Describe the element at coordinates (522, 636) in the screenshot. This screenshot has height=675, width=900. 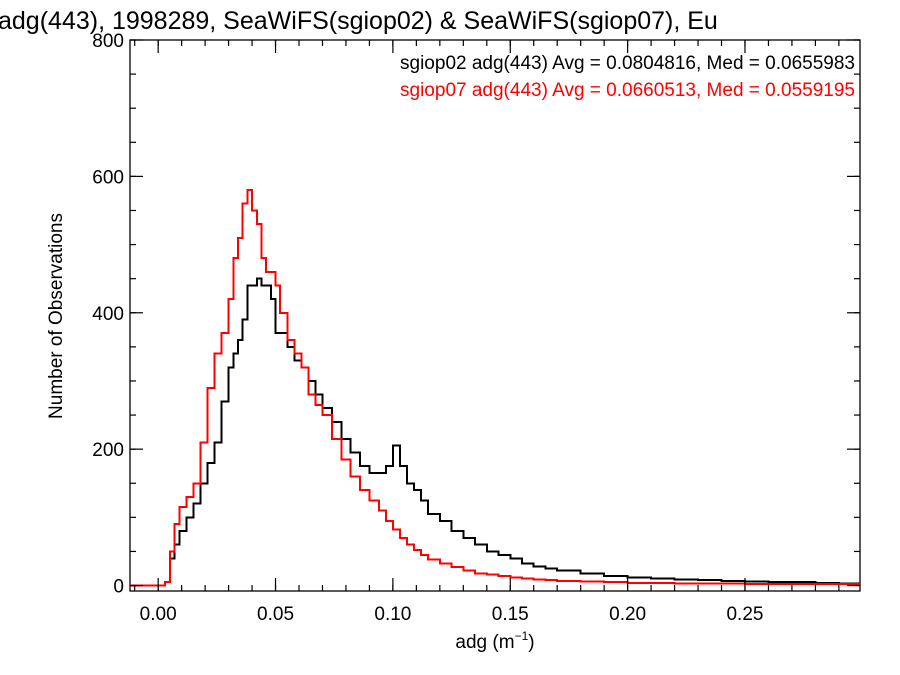
I see `x-axis-label-superscript: −1` at that location.